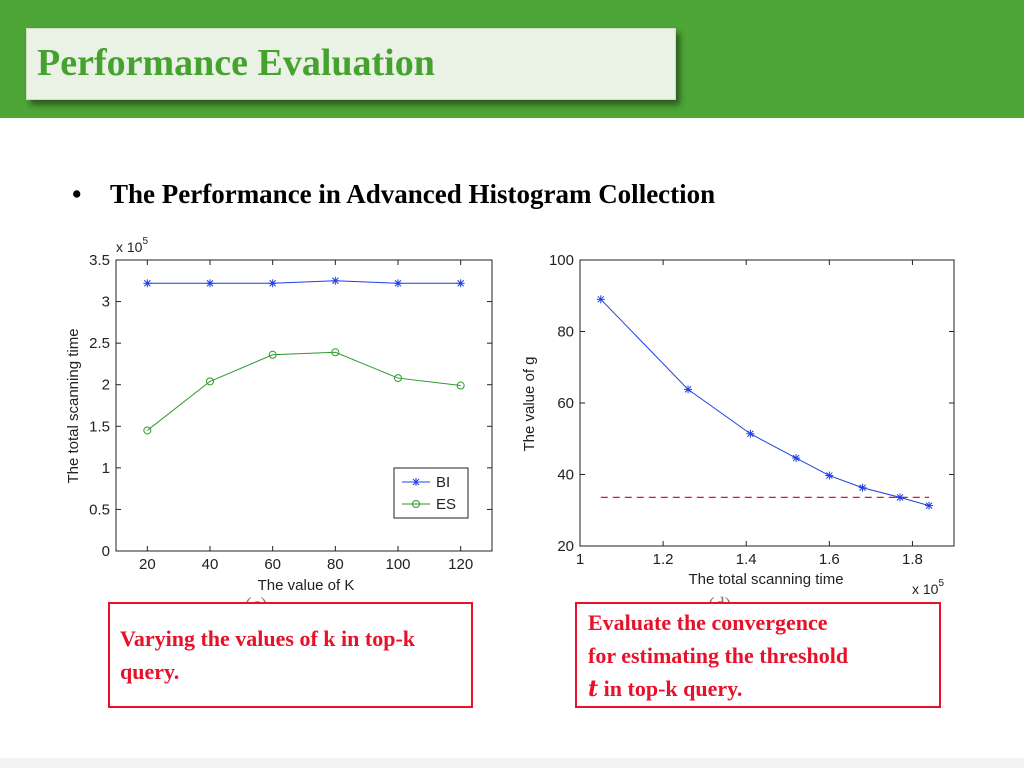  Describe the element at coordinates (512, 763) in the screenshot. I see `footer-strip` at that location.